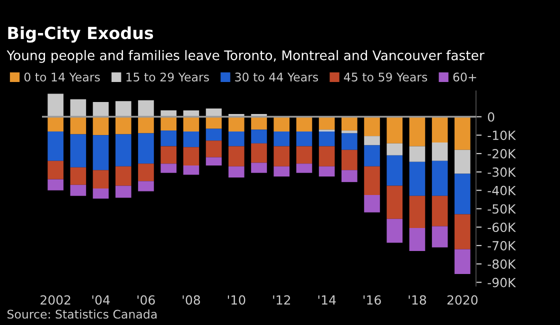 The image size is (560, 325). What do you see at coordinates (82, 314) in the screenshot?
I see `source-note: Source: Statistics Canada` at bounding box center [82, 314].